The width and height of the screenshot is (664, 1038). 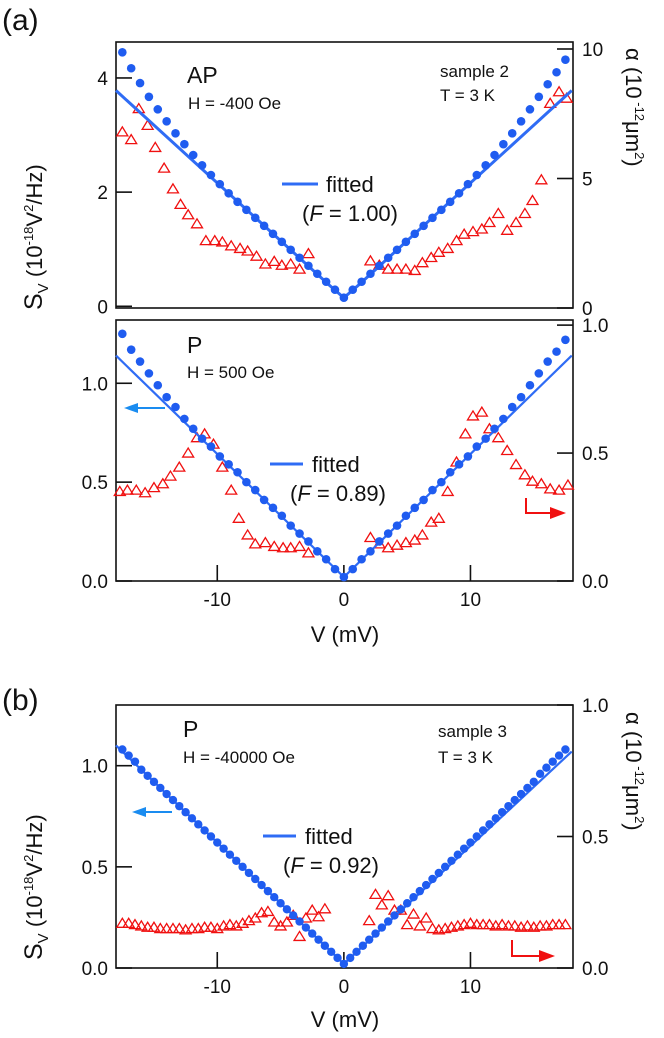 What do you see at coordinates (139, 812) in the screenshot?
I see `arrow-left-icon` at bounding box center [139, 812].